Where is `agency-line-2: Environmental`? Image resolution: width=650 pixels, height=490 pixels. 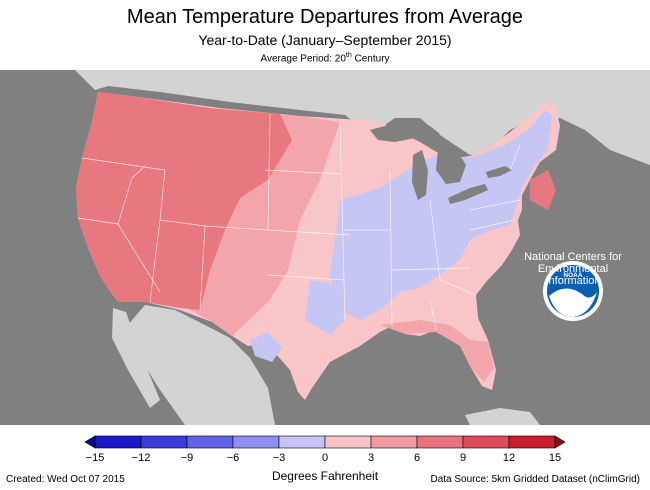 agency-line-2: Environmental is located at coordinates (573, 269).